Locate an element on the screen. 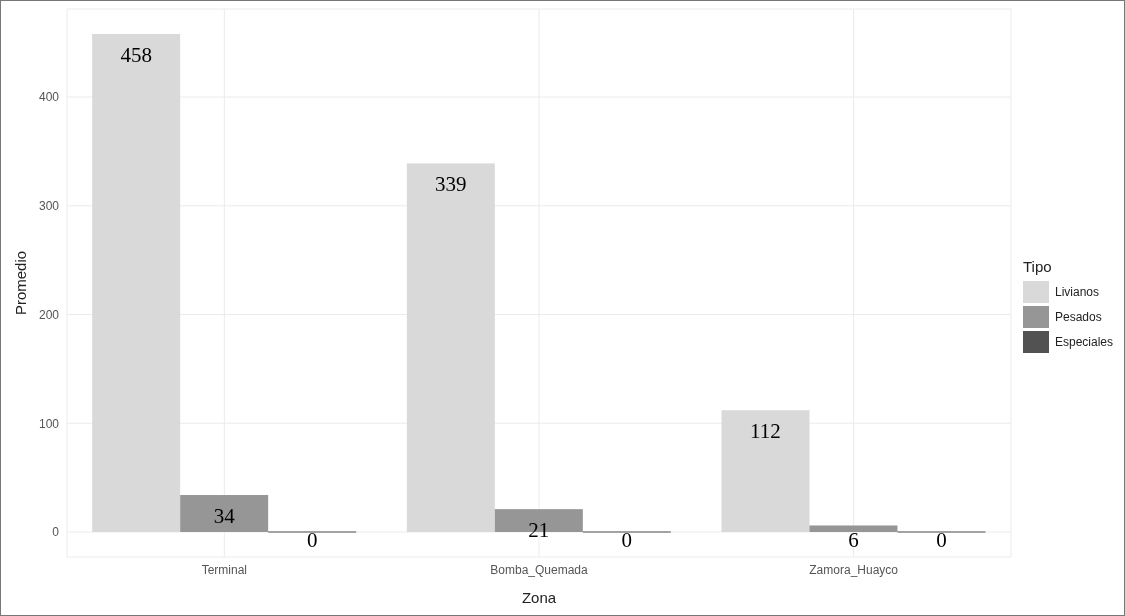  y-tick-label: 400 is located at coordinates (49, 97).